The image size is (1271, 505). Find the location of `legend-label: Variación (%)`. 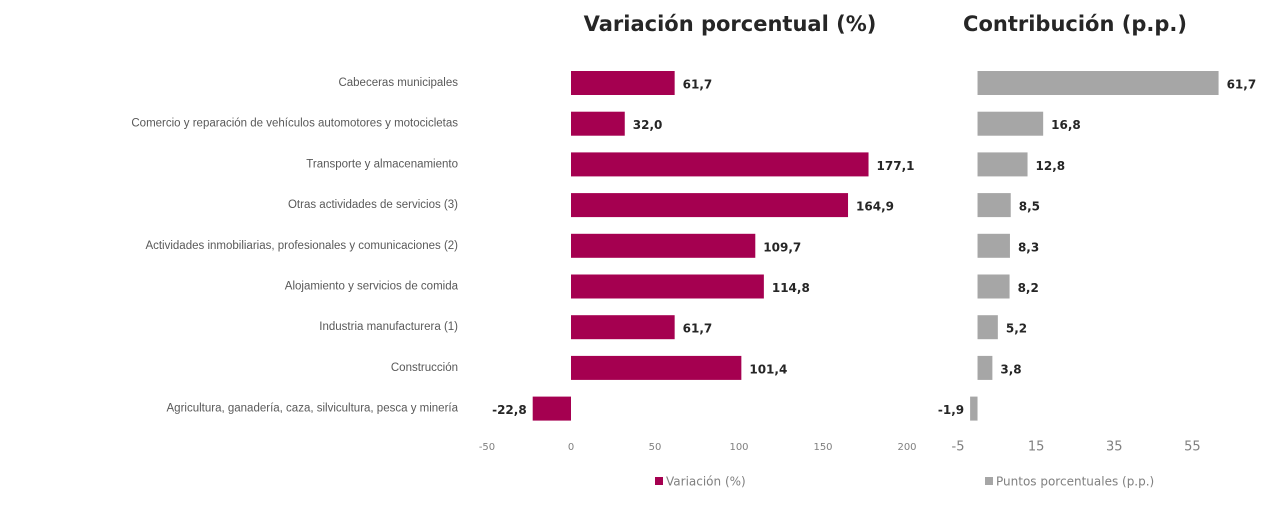

legend-label: Variación (%) is located at coordinates (706, 482).